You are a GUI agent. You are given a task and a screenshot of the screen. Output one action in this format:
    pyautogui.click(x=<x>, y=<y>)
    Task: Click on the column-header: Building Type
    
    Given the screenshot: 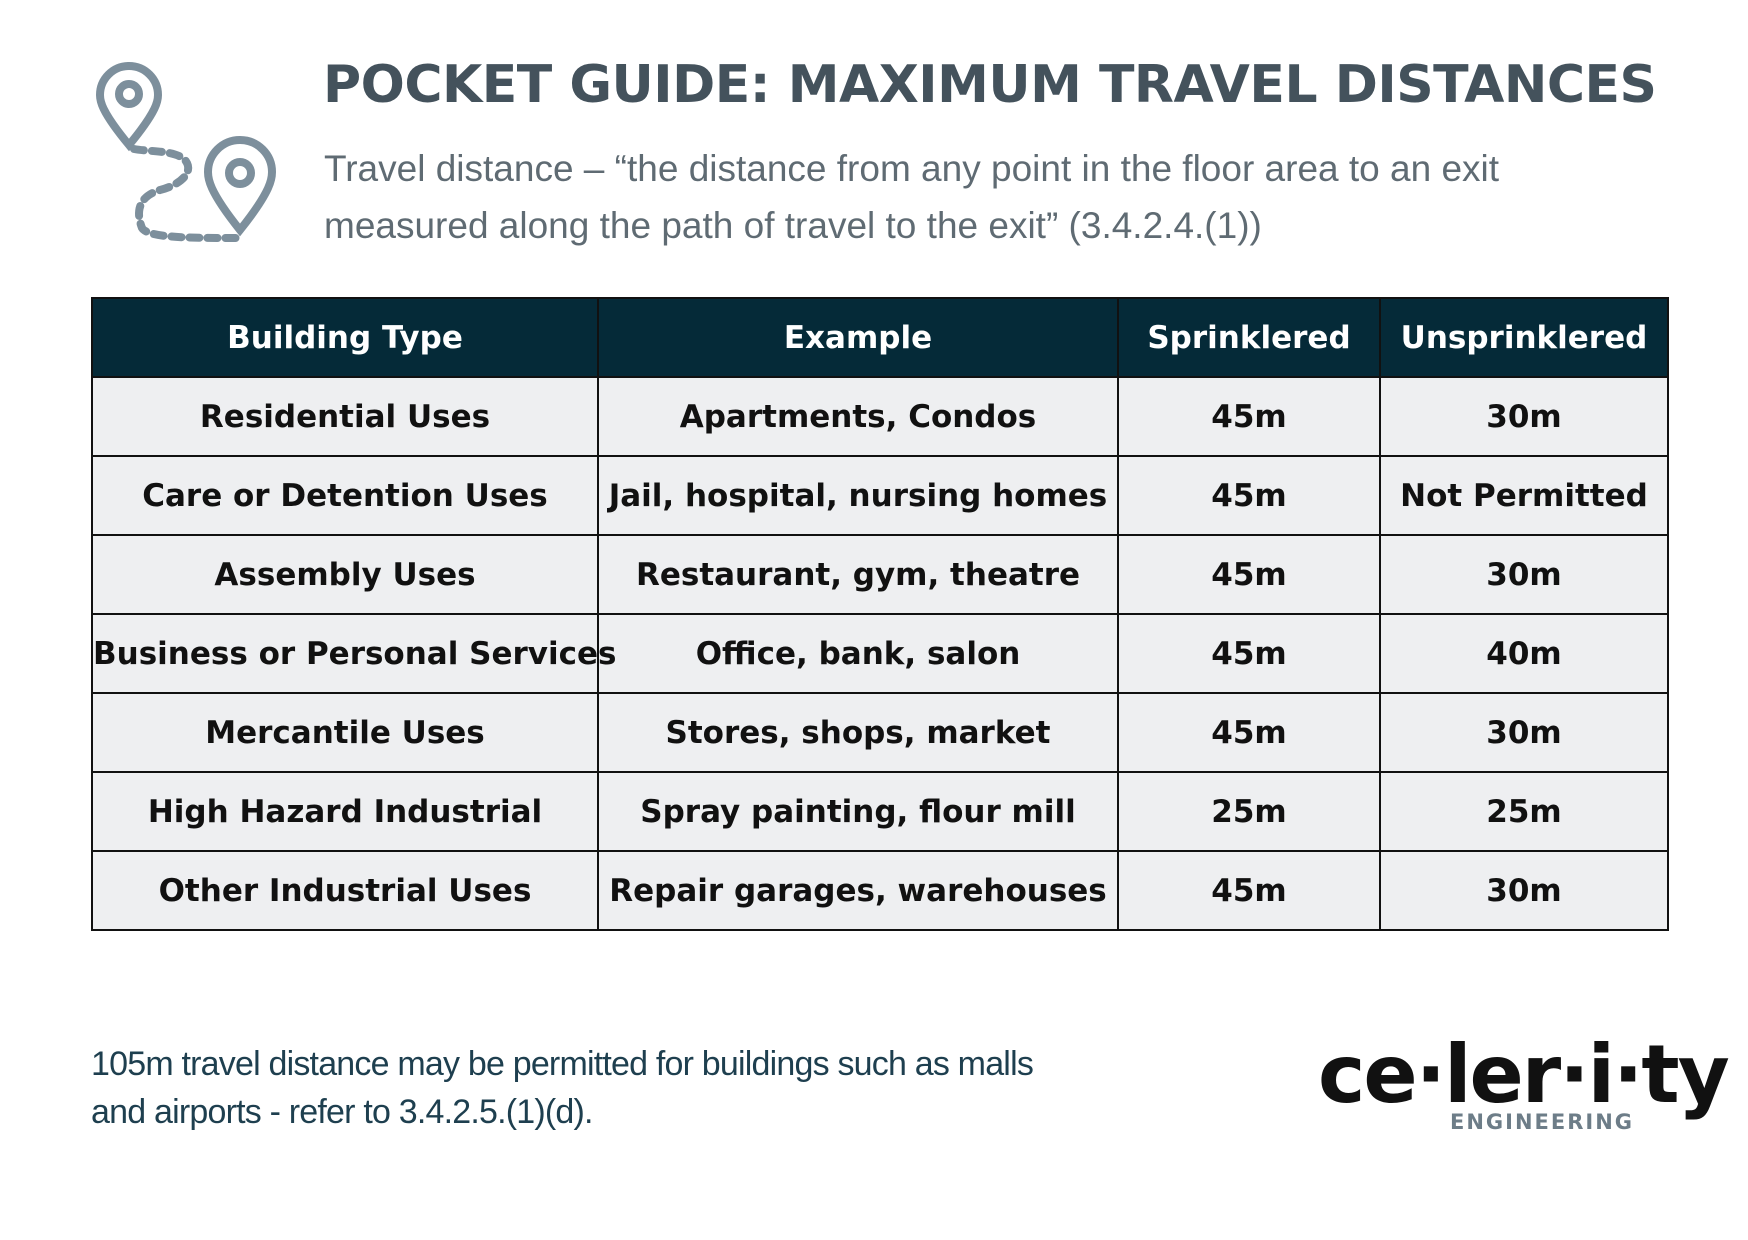 What is the action you would take?
    pyautogui.click(x=345, y=337)
    